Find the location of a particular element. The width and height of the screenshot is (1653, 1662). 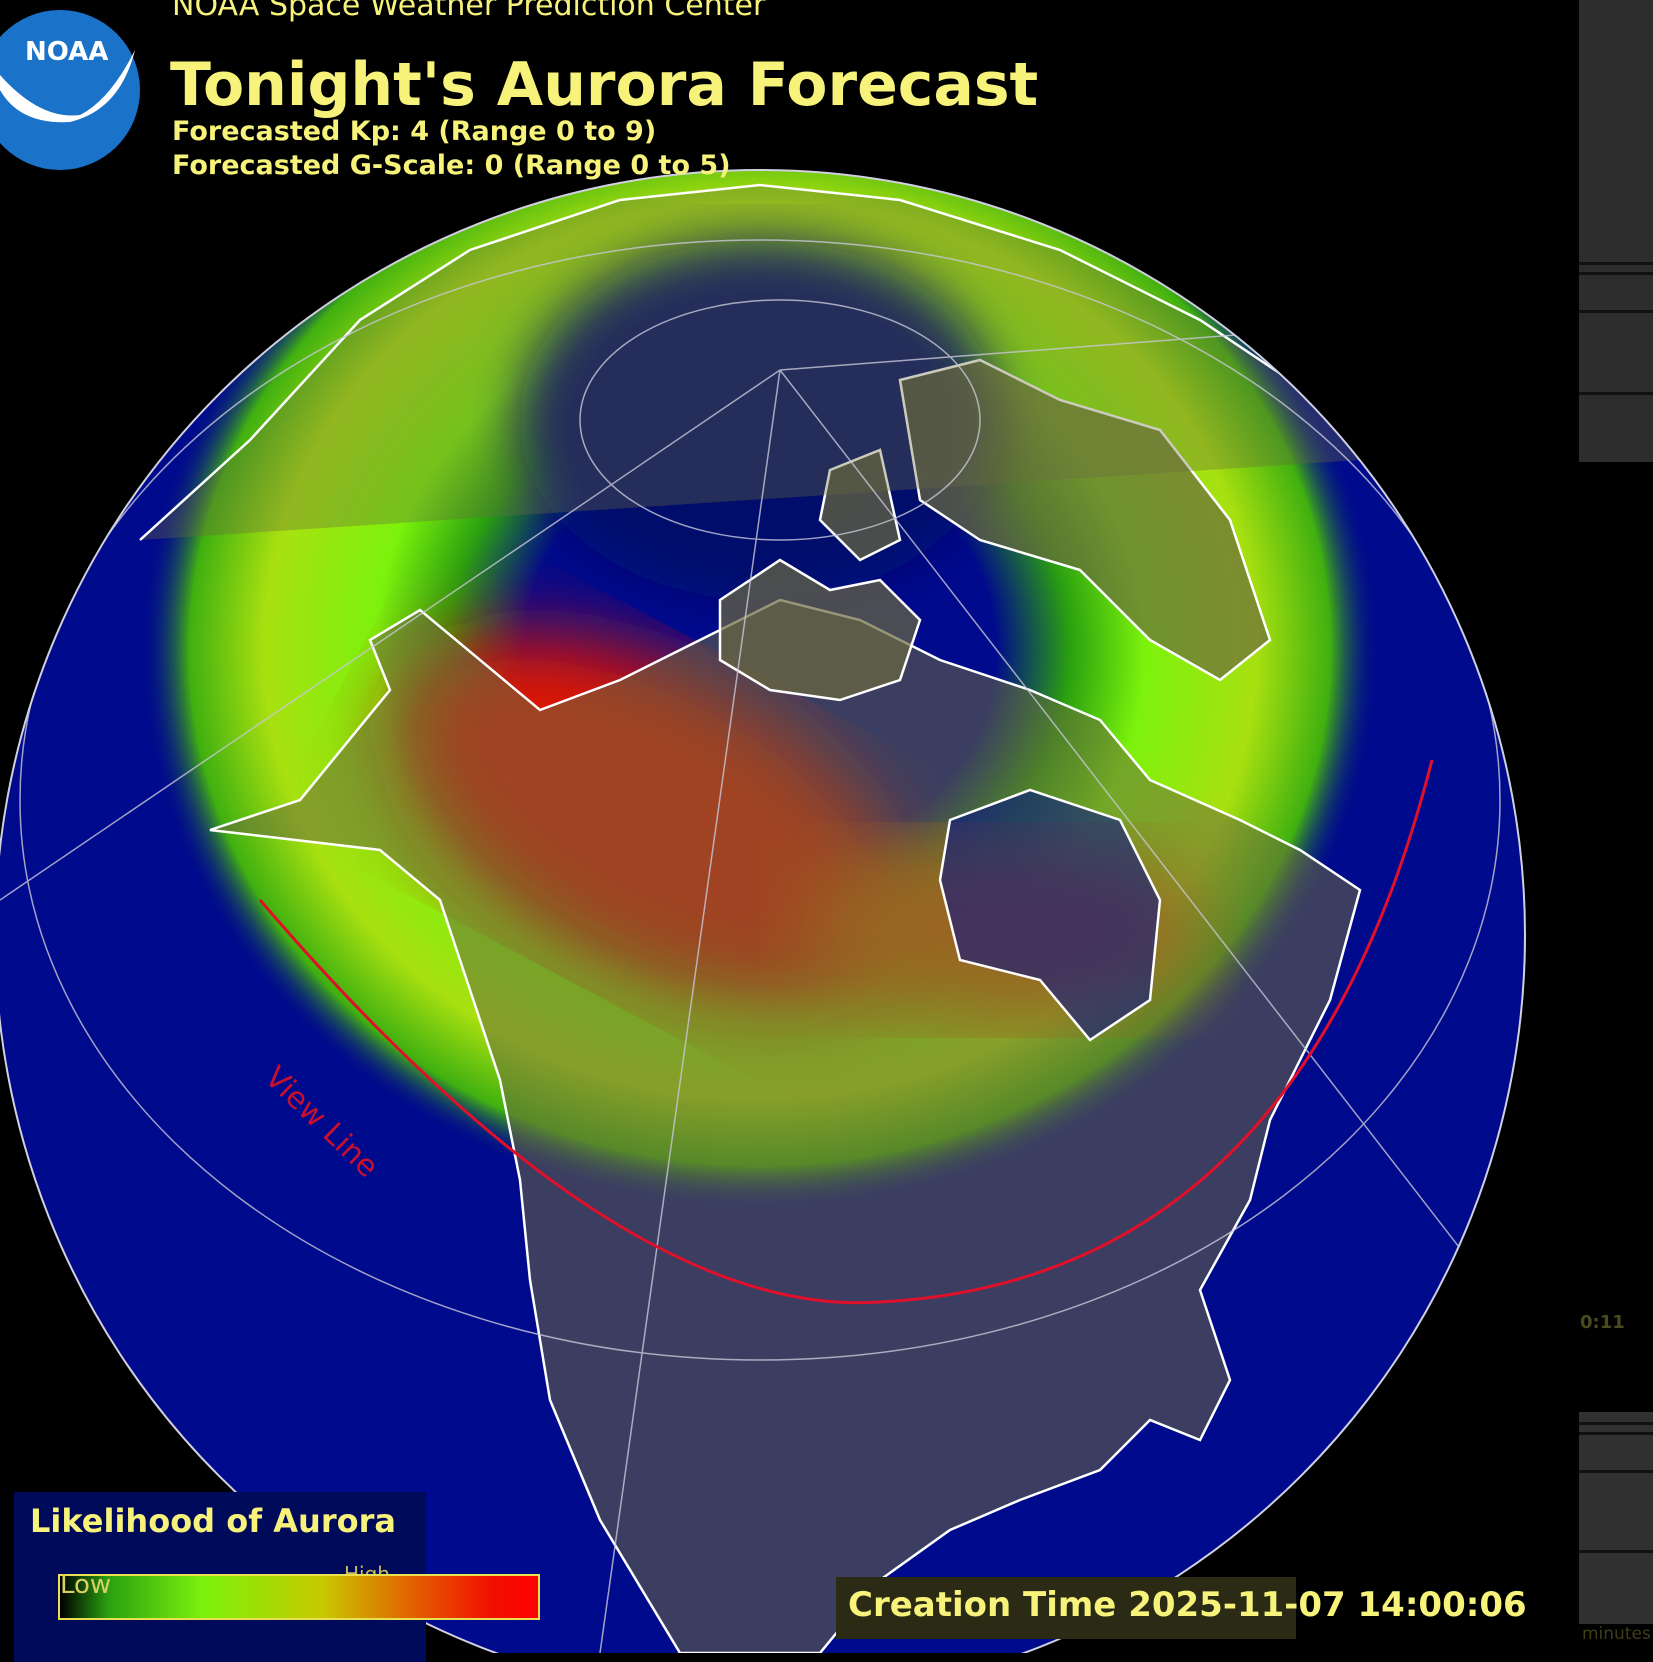

side-panel-top is located at coordinates (1616, 231).